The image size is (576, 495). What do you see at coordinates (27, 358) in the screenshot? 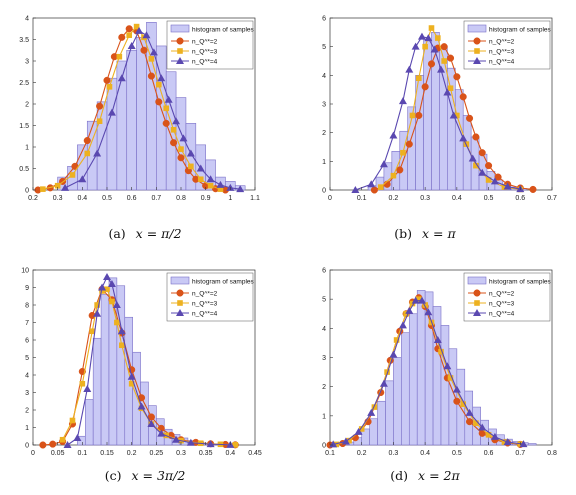
I see `y-tick-label: 5` at bounding box center [27, 358].